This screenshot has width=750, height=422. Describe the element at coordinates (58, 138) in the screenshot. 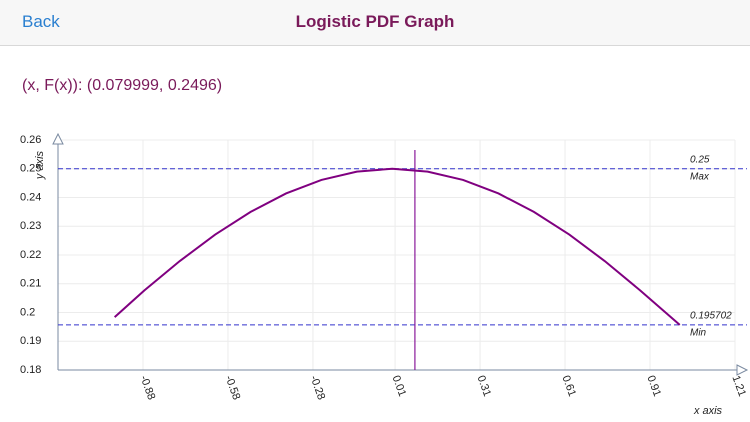

I see `y-axis-arrow` at that location.